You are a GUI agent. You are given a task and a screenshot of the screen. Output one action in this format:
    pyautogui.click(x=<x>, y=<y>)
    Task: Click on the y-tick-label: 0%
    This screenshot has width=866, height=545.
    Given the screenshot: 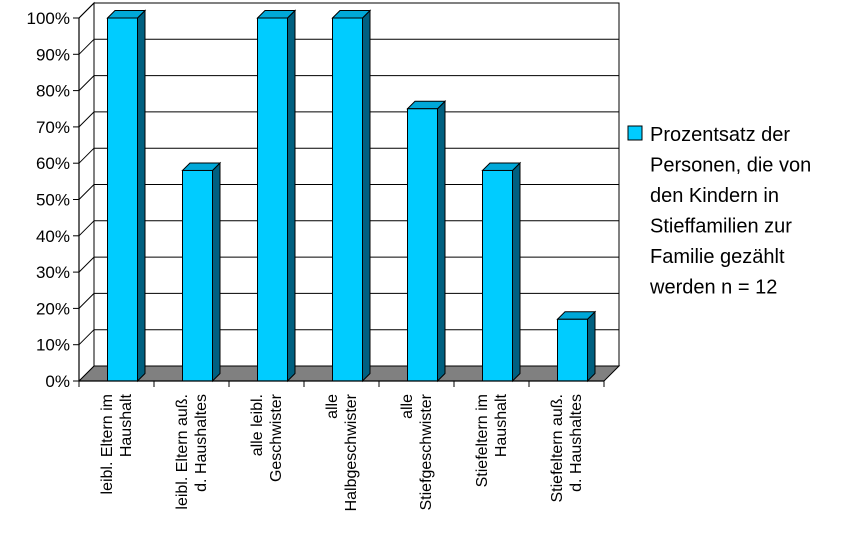 What is the action you would take?
    pyautogui.click(x=57, y=381)
    